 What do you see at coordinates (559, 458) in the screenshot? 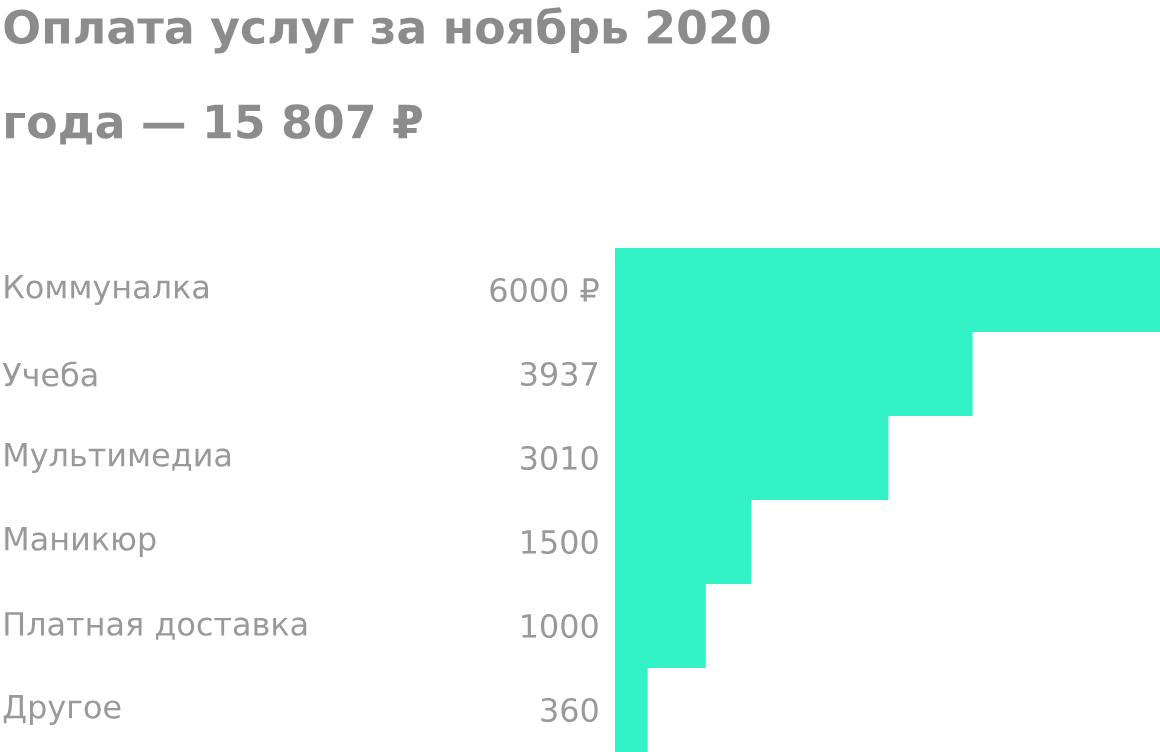
I see `data-label: 3010` at bounding box center [559, 458].